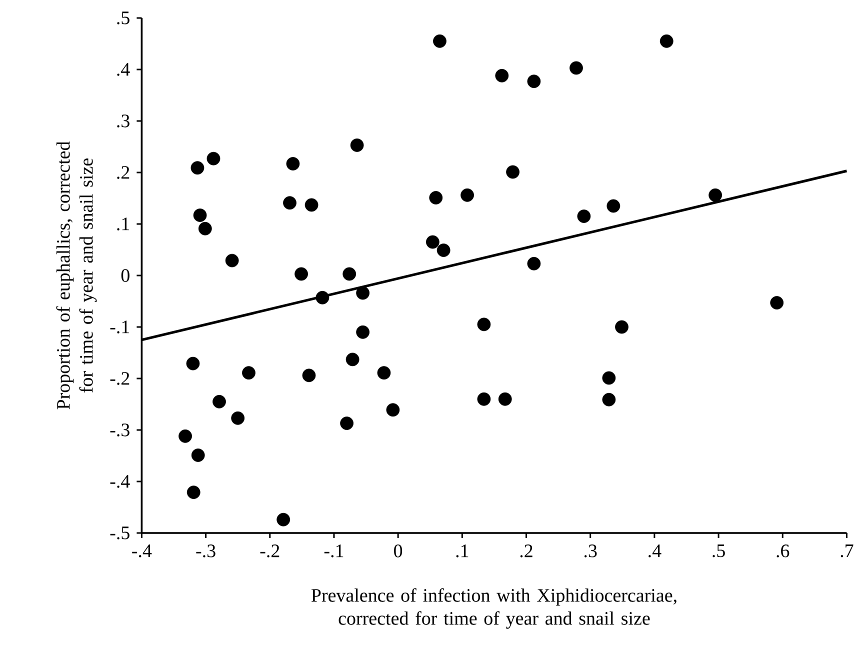 Image resolution: width=858 pixels, height=653 pixels. I want to click on x-tick-label: .7, so click(847, 551).